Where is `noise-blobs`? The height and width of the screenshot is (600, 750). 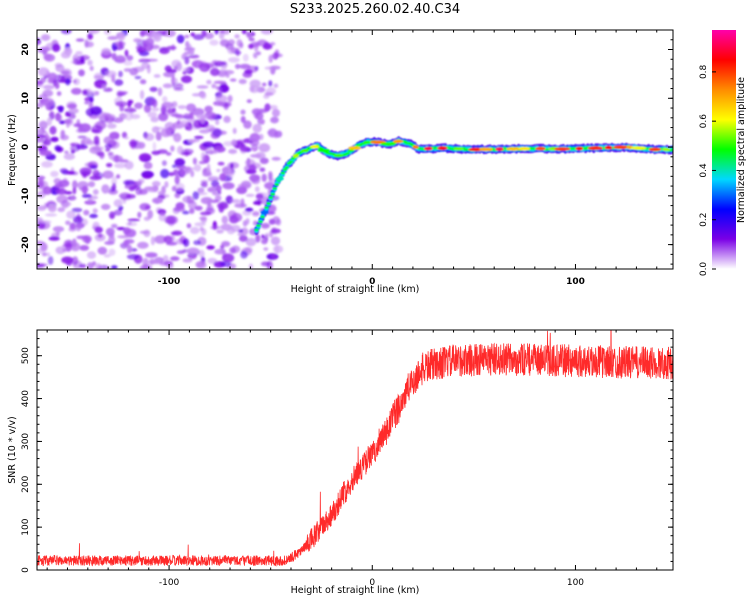
noise-blobs is located at coordinates (160, 149).